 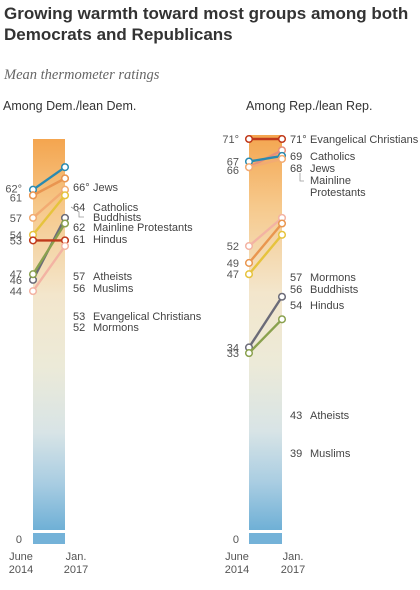 What do you see at coordinates (330, 181) in the screenshot?
I see `right-label-mainline-rep: Mainline` at bounding box center [330, 181].